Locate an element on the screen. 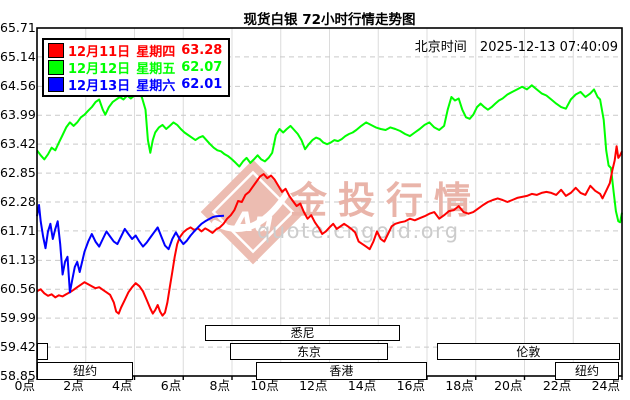  x-tick-label: 6点 is located at coordinates (171, 385).